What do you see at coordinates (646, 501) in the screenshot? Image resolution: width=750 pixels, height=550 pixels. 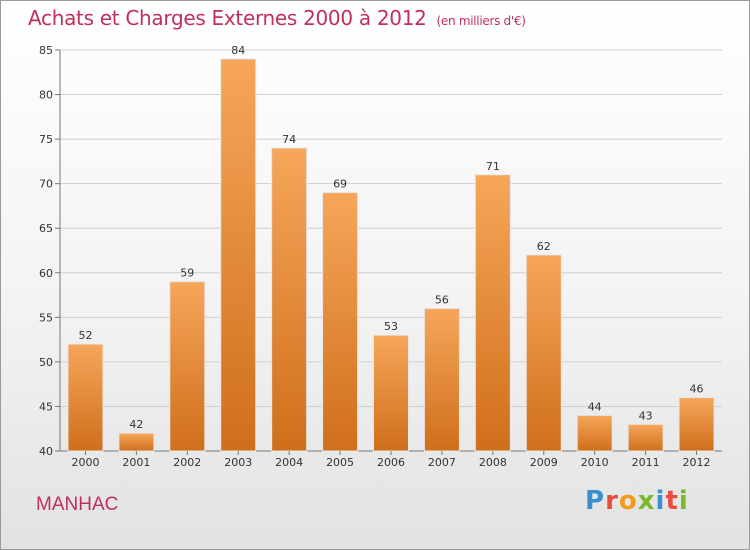 I see `logo-letter: x` at bounding box center [646, 501].